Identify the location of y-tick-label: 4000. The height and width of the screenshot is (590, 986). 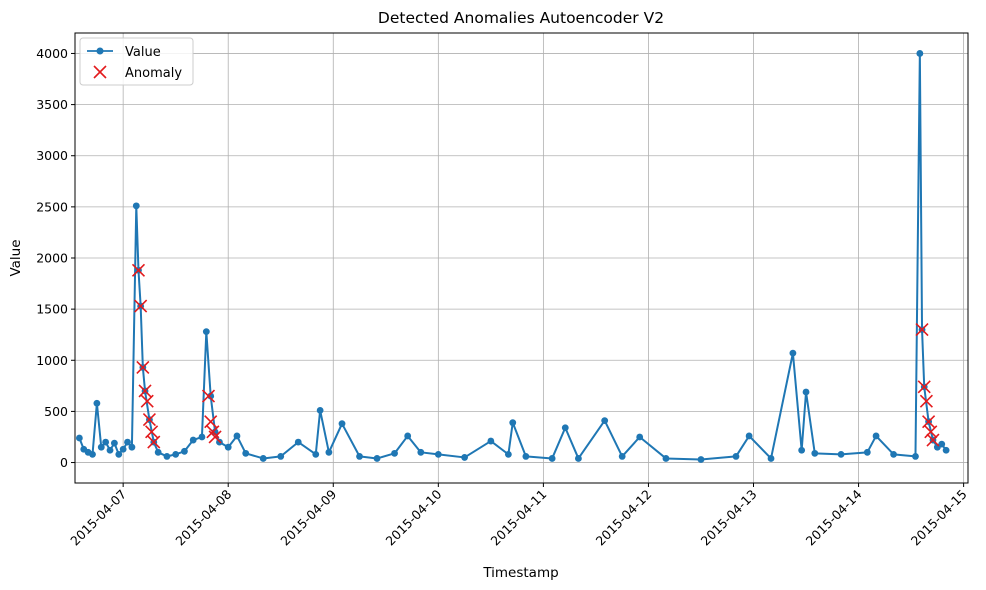
(52, 53).